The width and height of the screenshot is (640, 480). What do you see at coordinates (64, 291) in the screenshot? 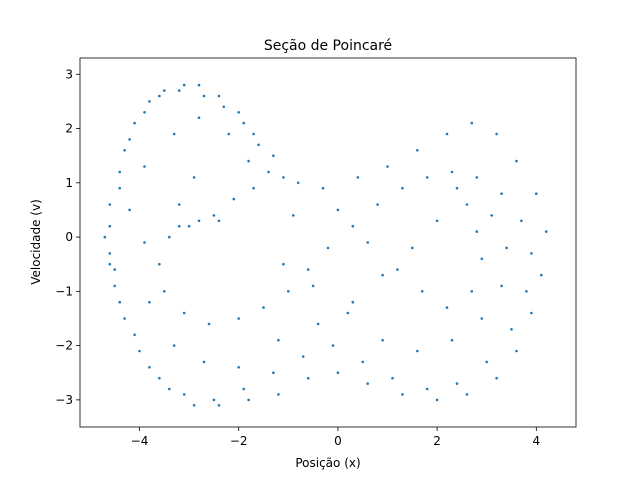
I see `y-tick-label: −1` at bounding box center [64, 291].